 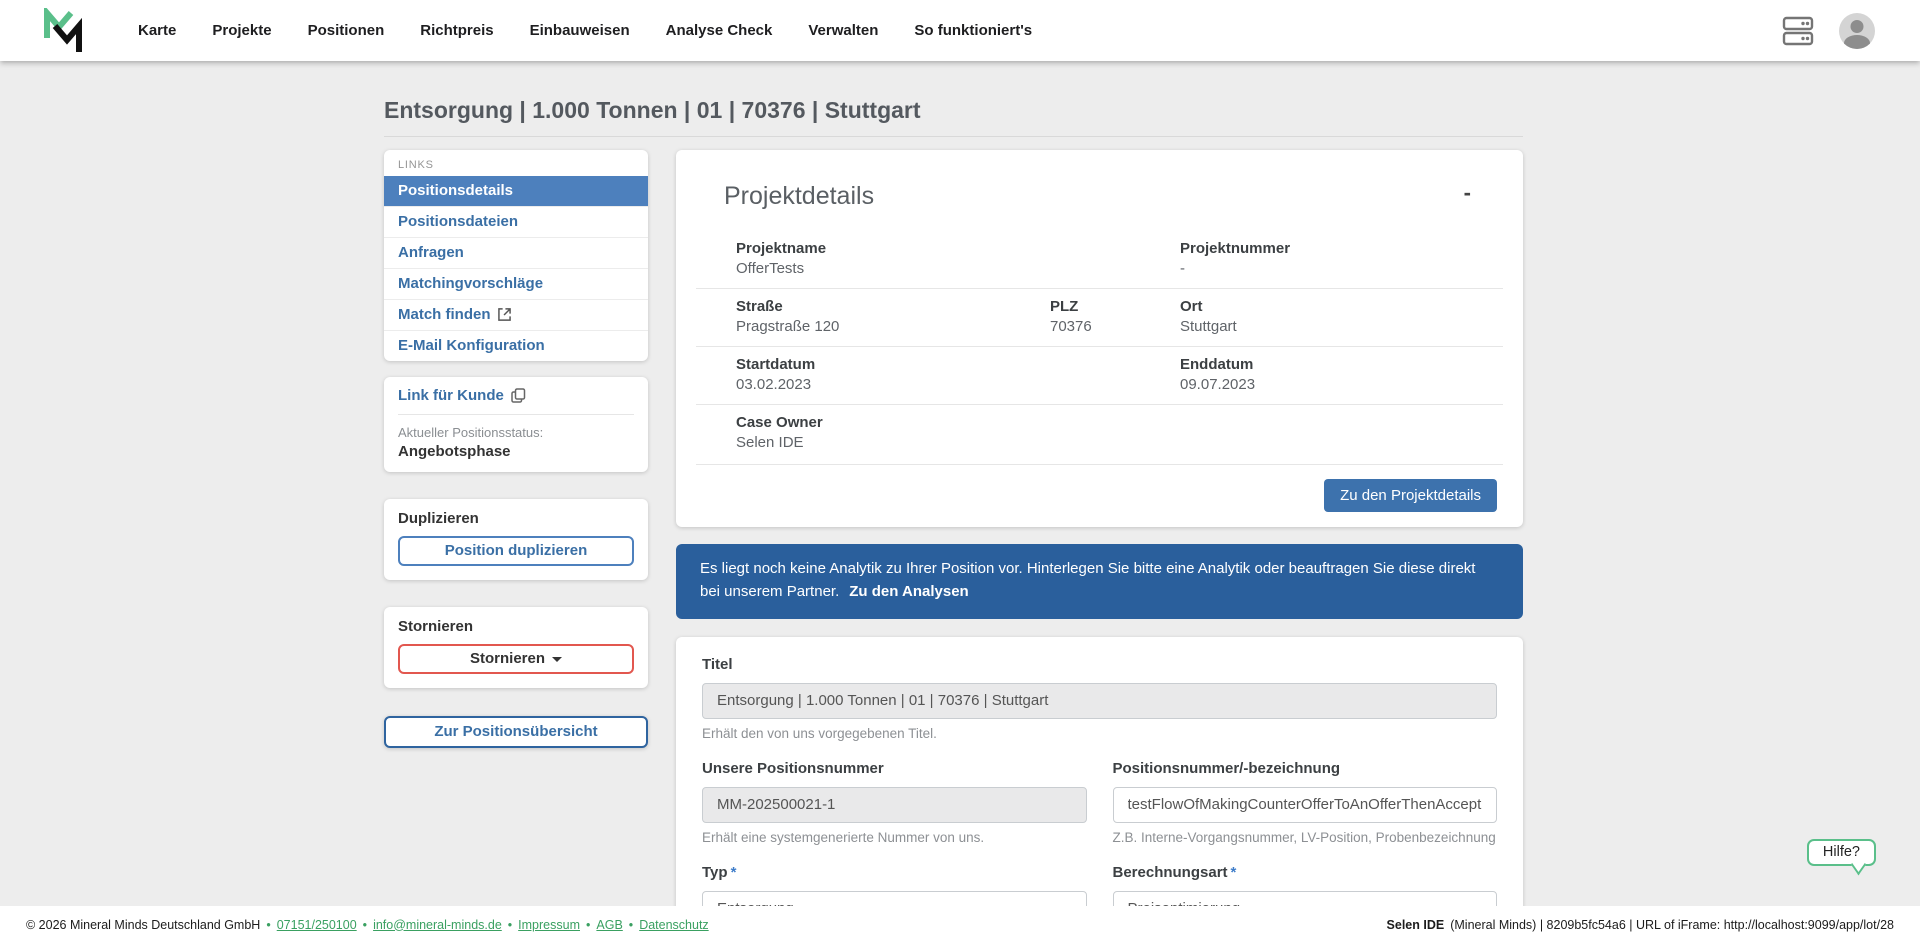 What do you see at coordinates (909, 592) in the screenshot?
I see `go-to-analyses-link: Zu den Analysen` at bounding box center [909, 592].